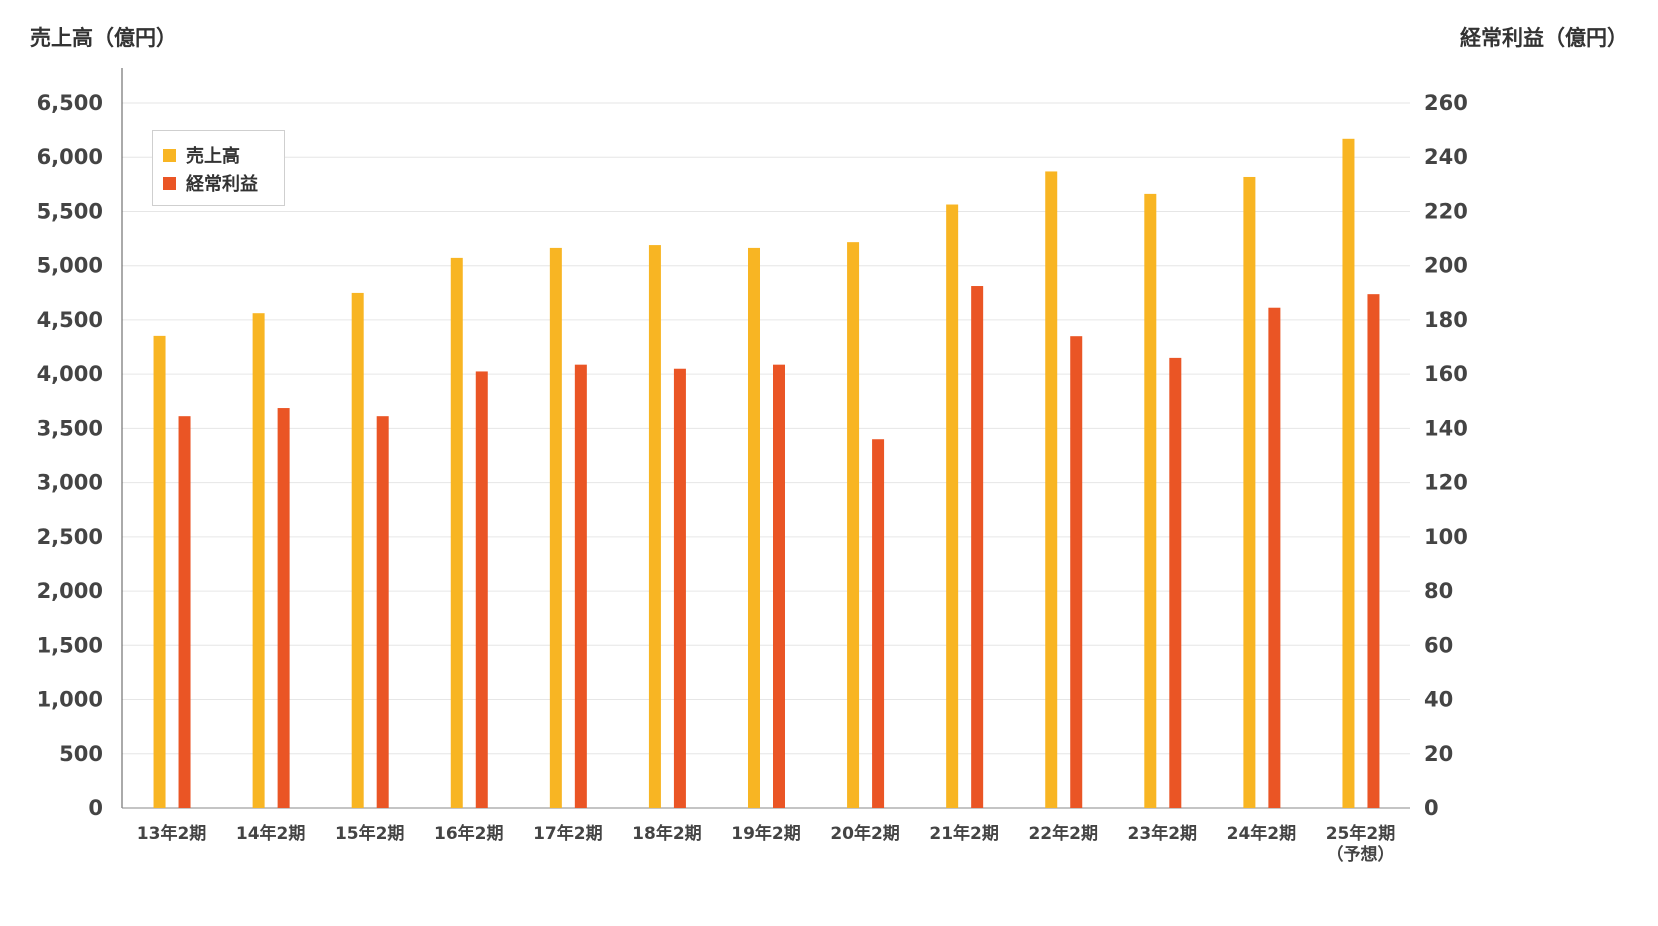 The image size is (1658, 926). What do you see at coordinates (1438, 700) in the screenshot?
I see `y-right-tick-label: 40` at bounding box center [1438, 700].